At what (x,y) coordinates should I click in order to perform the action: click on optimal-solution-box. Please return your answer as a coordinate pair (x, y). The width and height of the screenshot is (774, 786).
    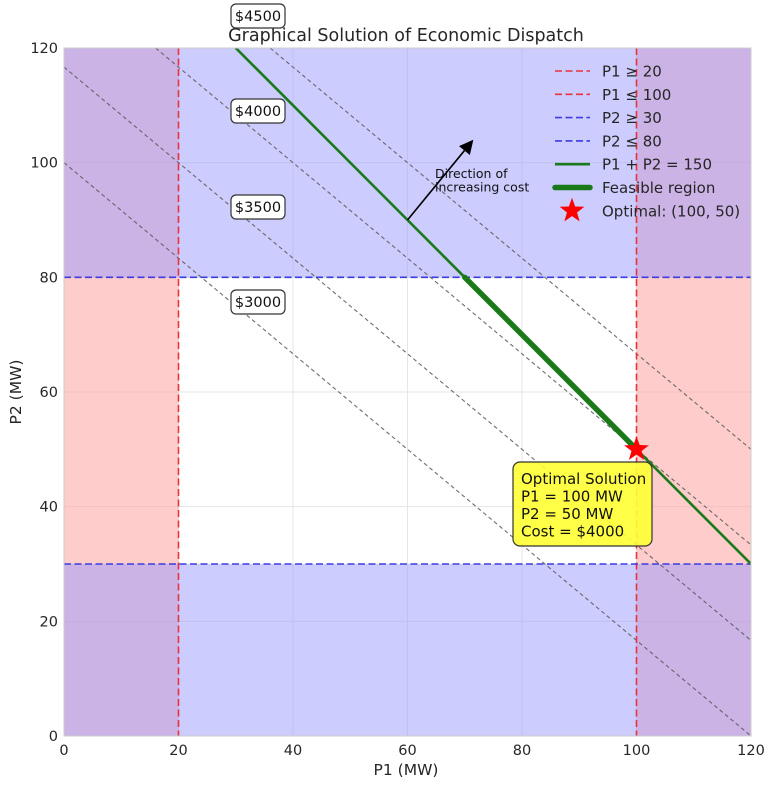
    Looking at the image, I should click on (582, 504).